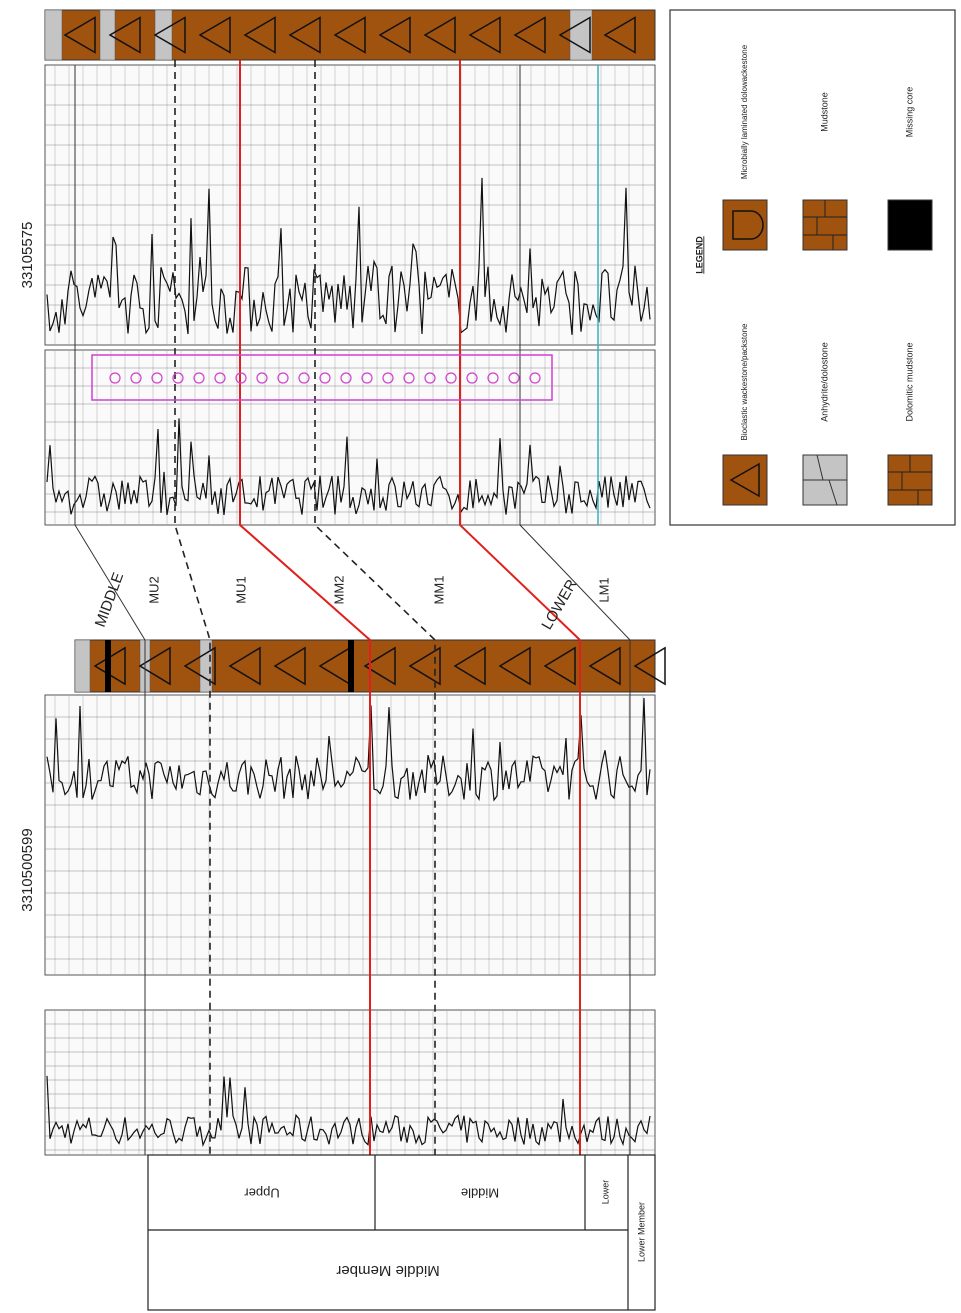  I want to click on legend-label: Mudstone, so click(824, 112).